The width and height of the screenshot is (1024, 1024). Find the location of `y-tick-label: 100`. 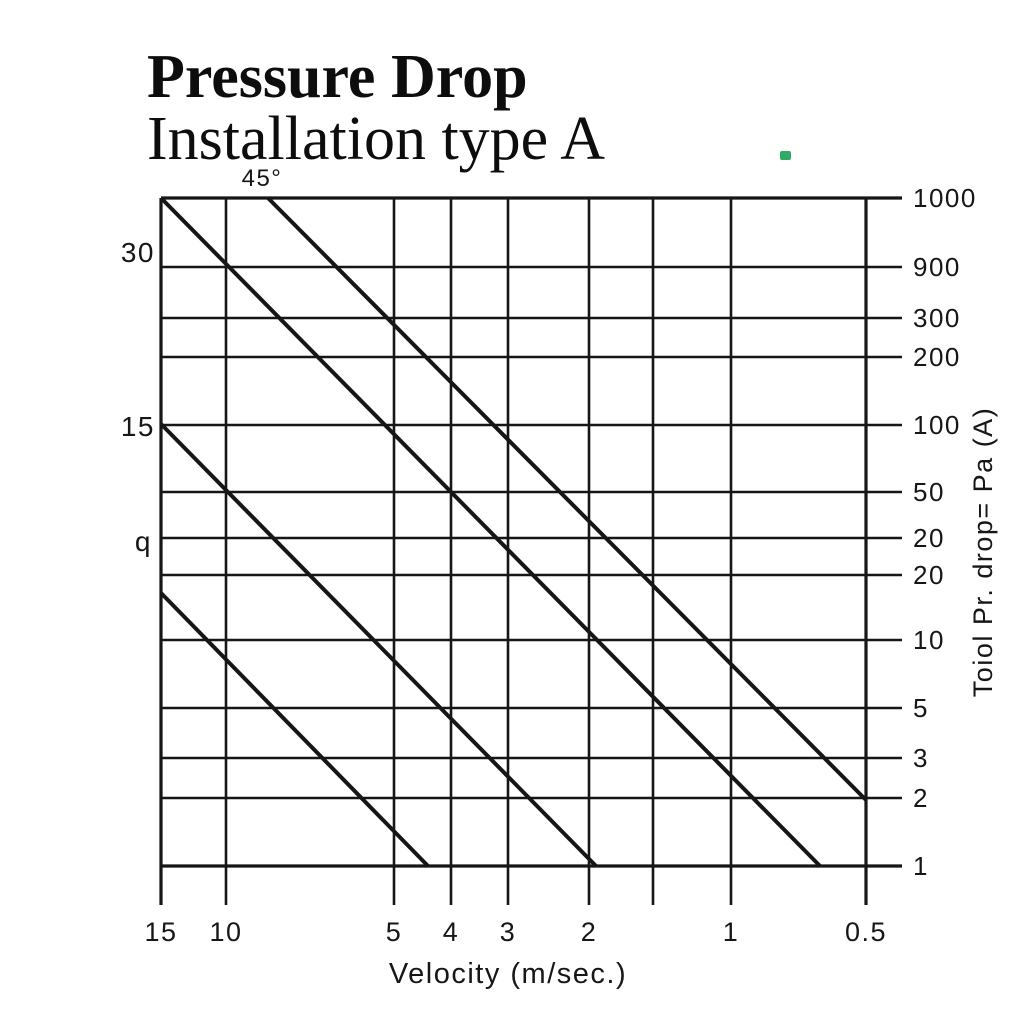

y-tick-label: 100 is located at coordinates (937, 425).